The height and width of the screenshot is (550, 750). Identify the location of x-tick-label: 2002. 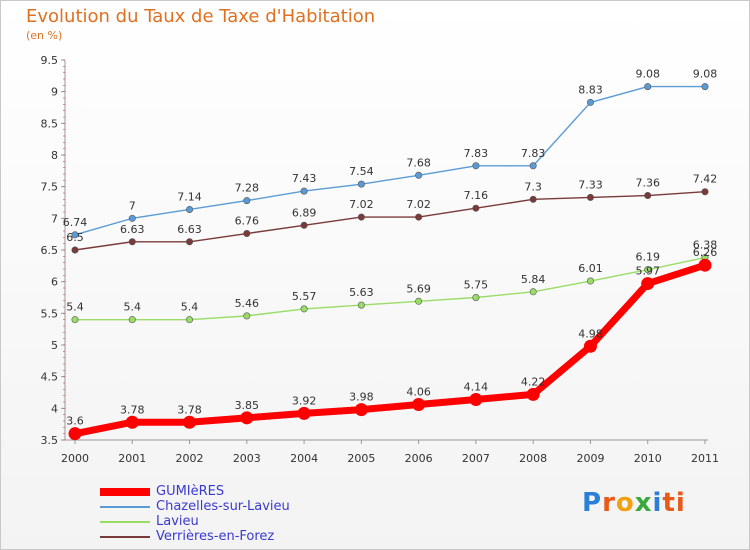
(190, 458).